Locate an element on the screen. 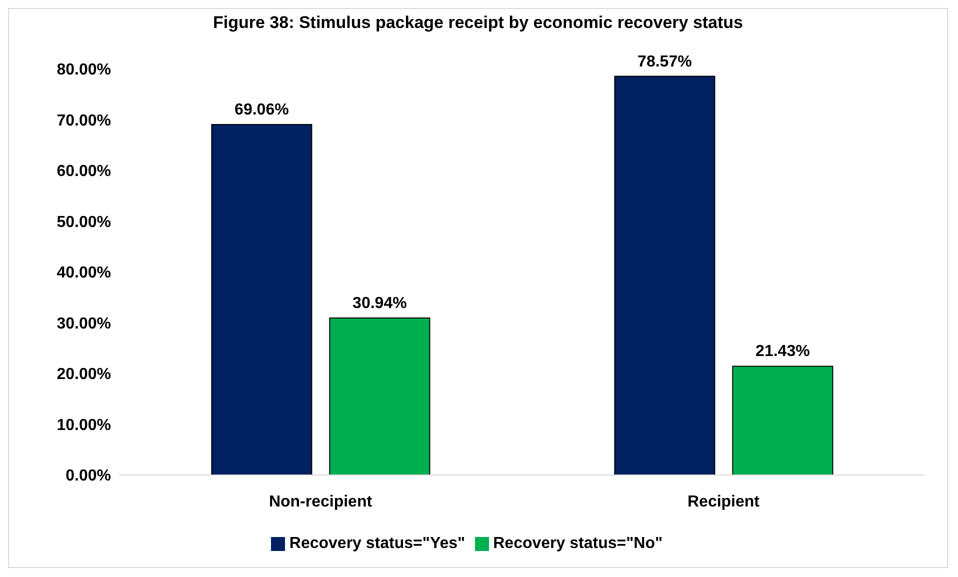 Image resolution: width=958 pixels, height=577 pixels. y-tick-label: 70.00% is located at coordinates (83, 121).